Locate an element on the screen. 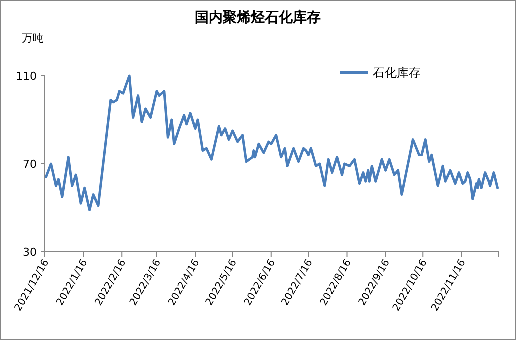 The height and width of the screenshot is (340, 516). legend: 石化库存 is located at coordinates (380, 73).